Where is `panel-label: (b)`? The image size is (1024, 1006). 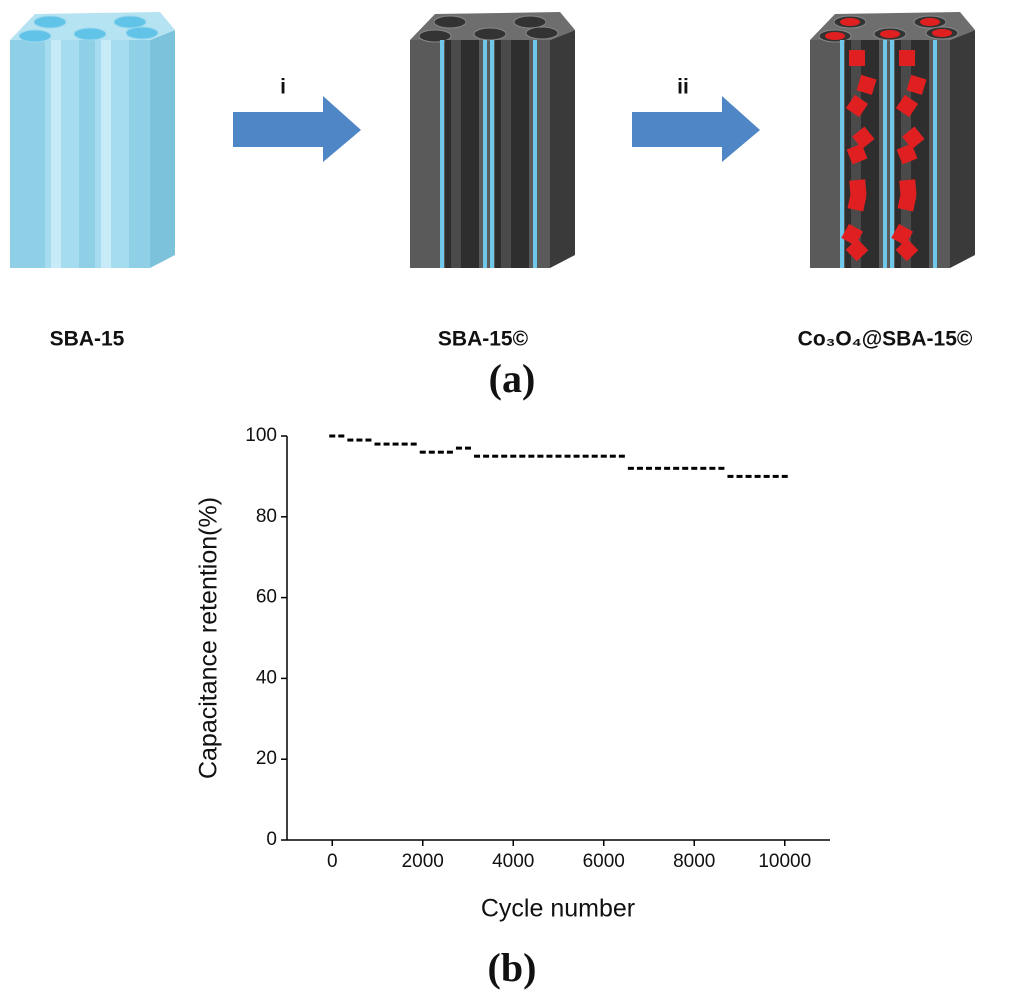
panel-label: (b) is located at coordinates (512, 967).